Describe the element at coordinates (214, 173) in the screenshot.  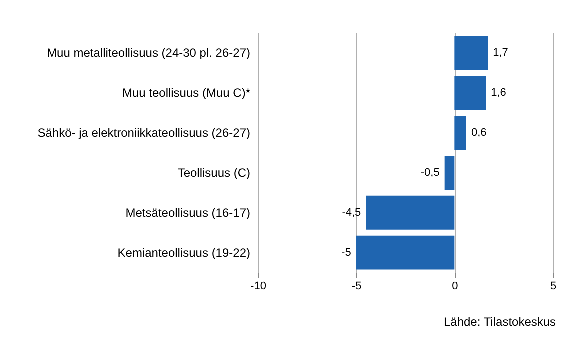
I see `y-tick-label: Teollisuus (C)` at that location.